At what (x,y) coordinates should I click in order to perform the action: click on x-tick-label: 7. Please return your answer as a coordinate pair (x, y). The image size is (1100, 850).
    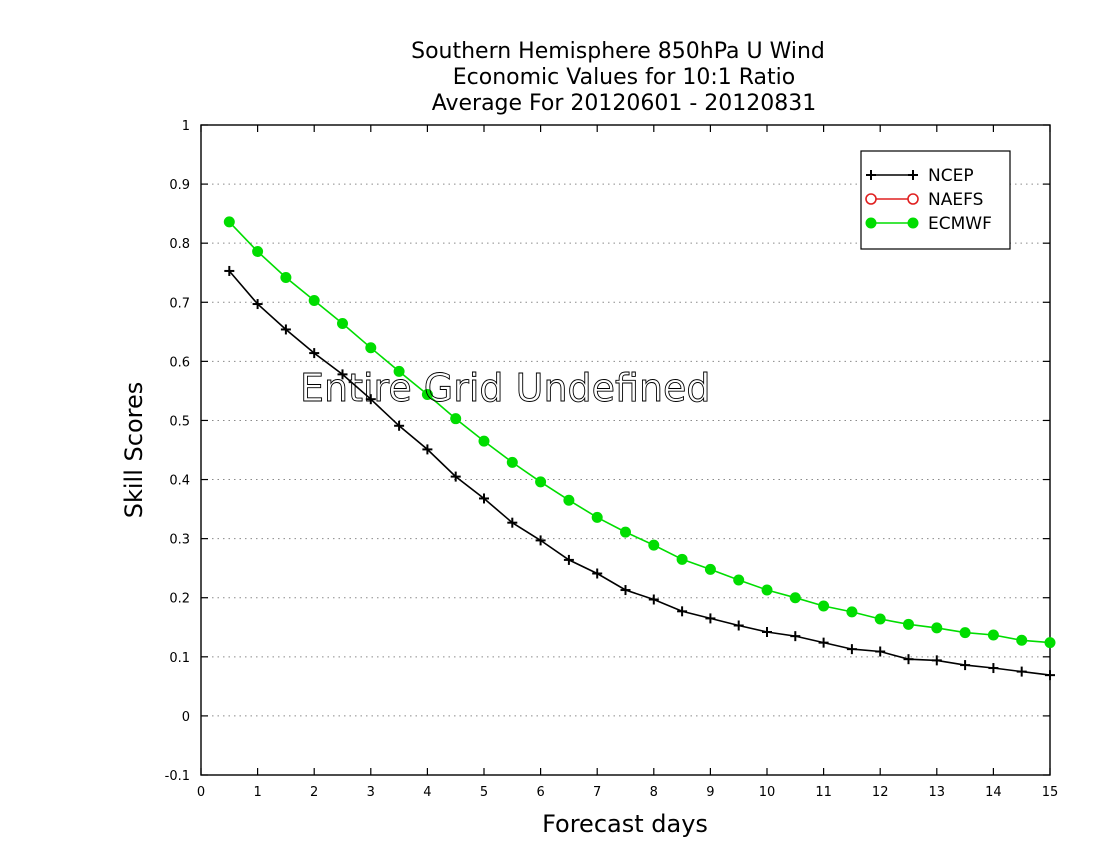
    Looking at the image, I should click on (597, 792).